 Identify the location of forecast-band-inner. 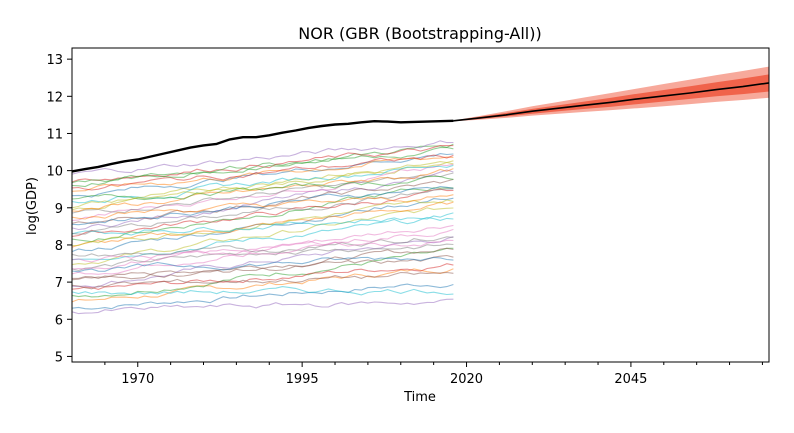
(611, 98).